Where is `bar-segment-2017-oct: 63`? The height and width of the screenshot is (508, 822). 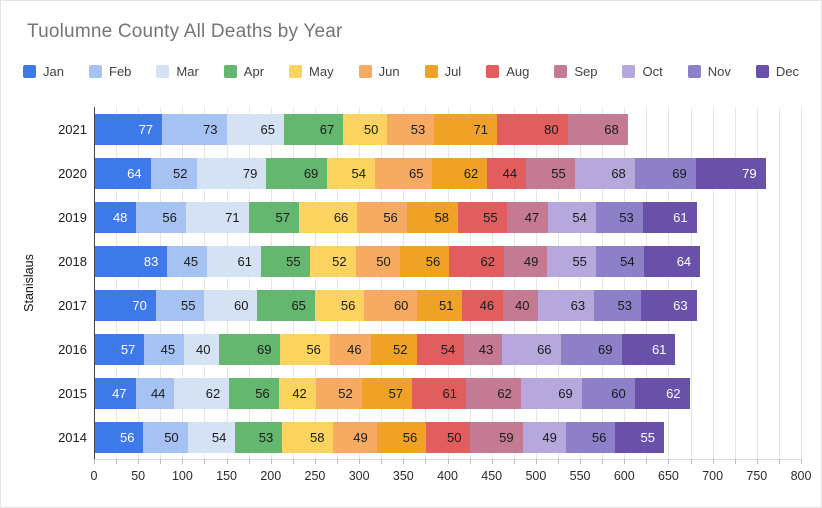
bar-segment-2017-oct: 63 is located at coordinates (566, 305).